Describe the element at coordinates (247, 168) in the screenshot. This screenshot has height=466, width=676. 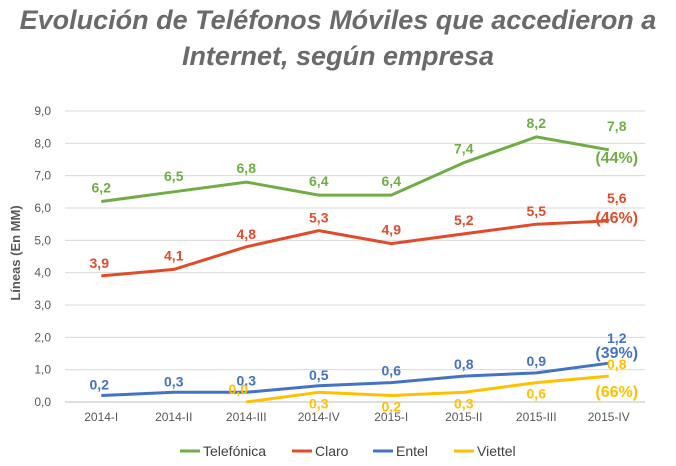
I see `data-label: 6,8` at that location.